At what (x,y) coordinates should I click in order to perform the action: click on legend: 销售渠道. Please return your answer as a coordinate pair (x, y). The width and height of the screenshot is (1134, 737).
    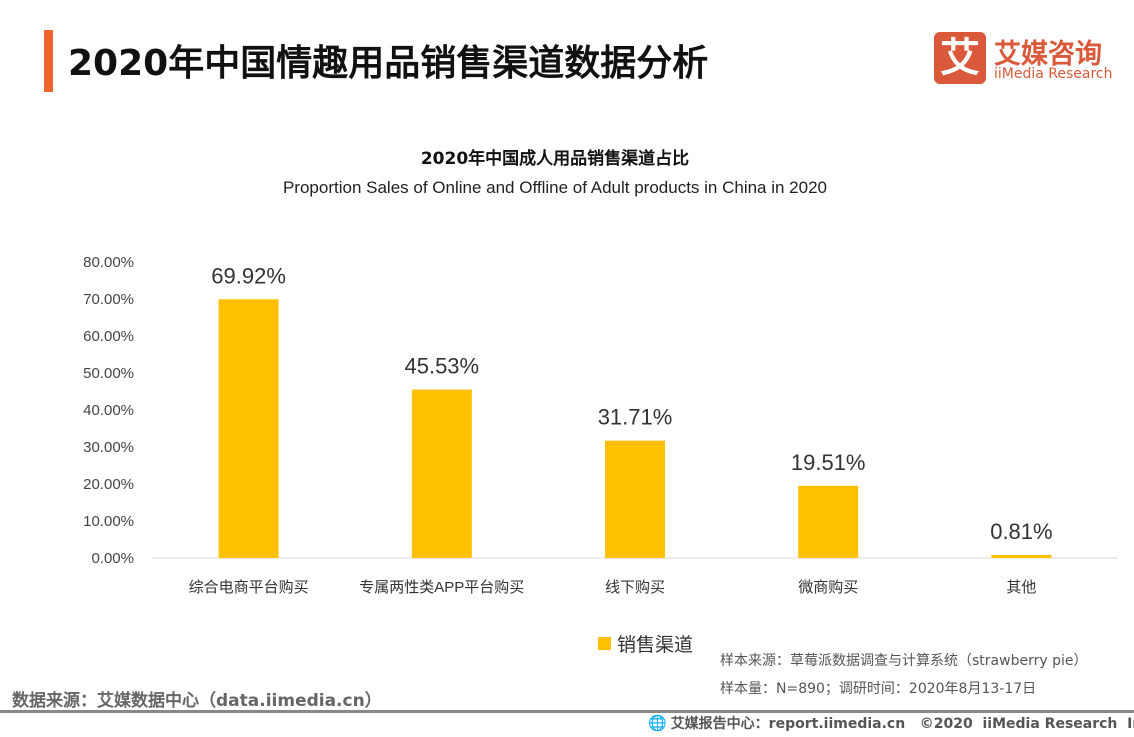
    Looking at the image, I should click on (645, 643).